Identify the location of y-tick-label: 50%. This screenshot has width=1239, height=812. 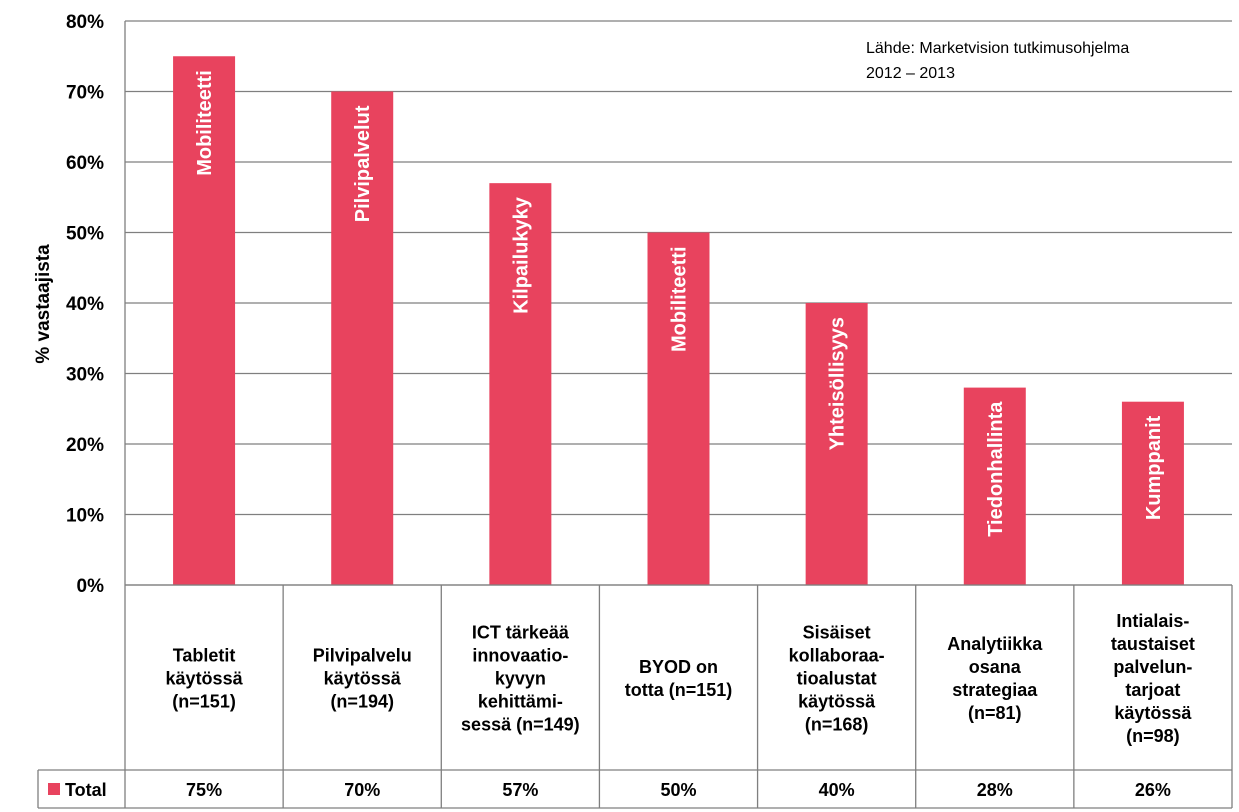
(85, 234).